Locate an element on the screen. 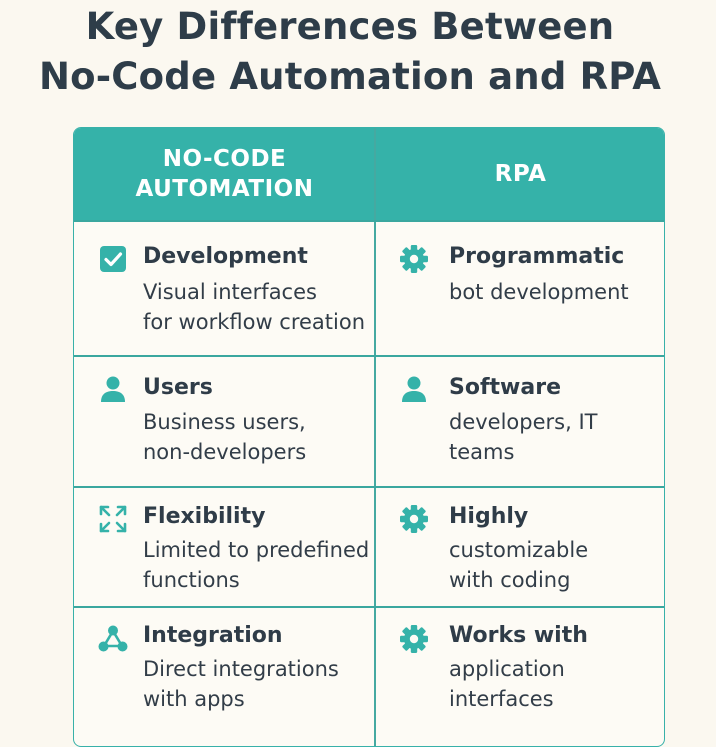  table-cell-works-with: Works with application interfaces is located at coordinates (519, 676).